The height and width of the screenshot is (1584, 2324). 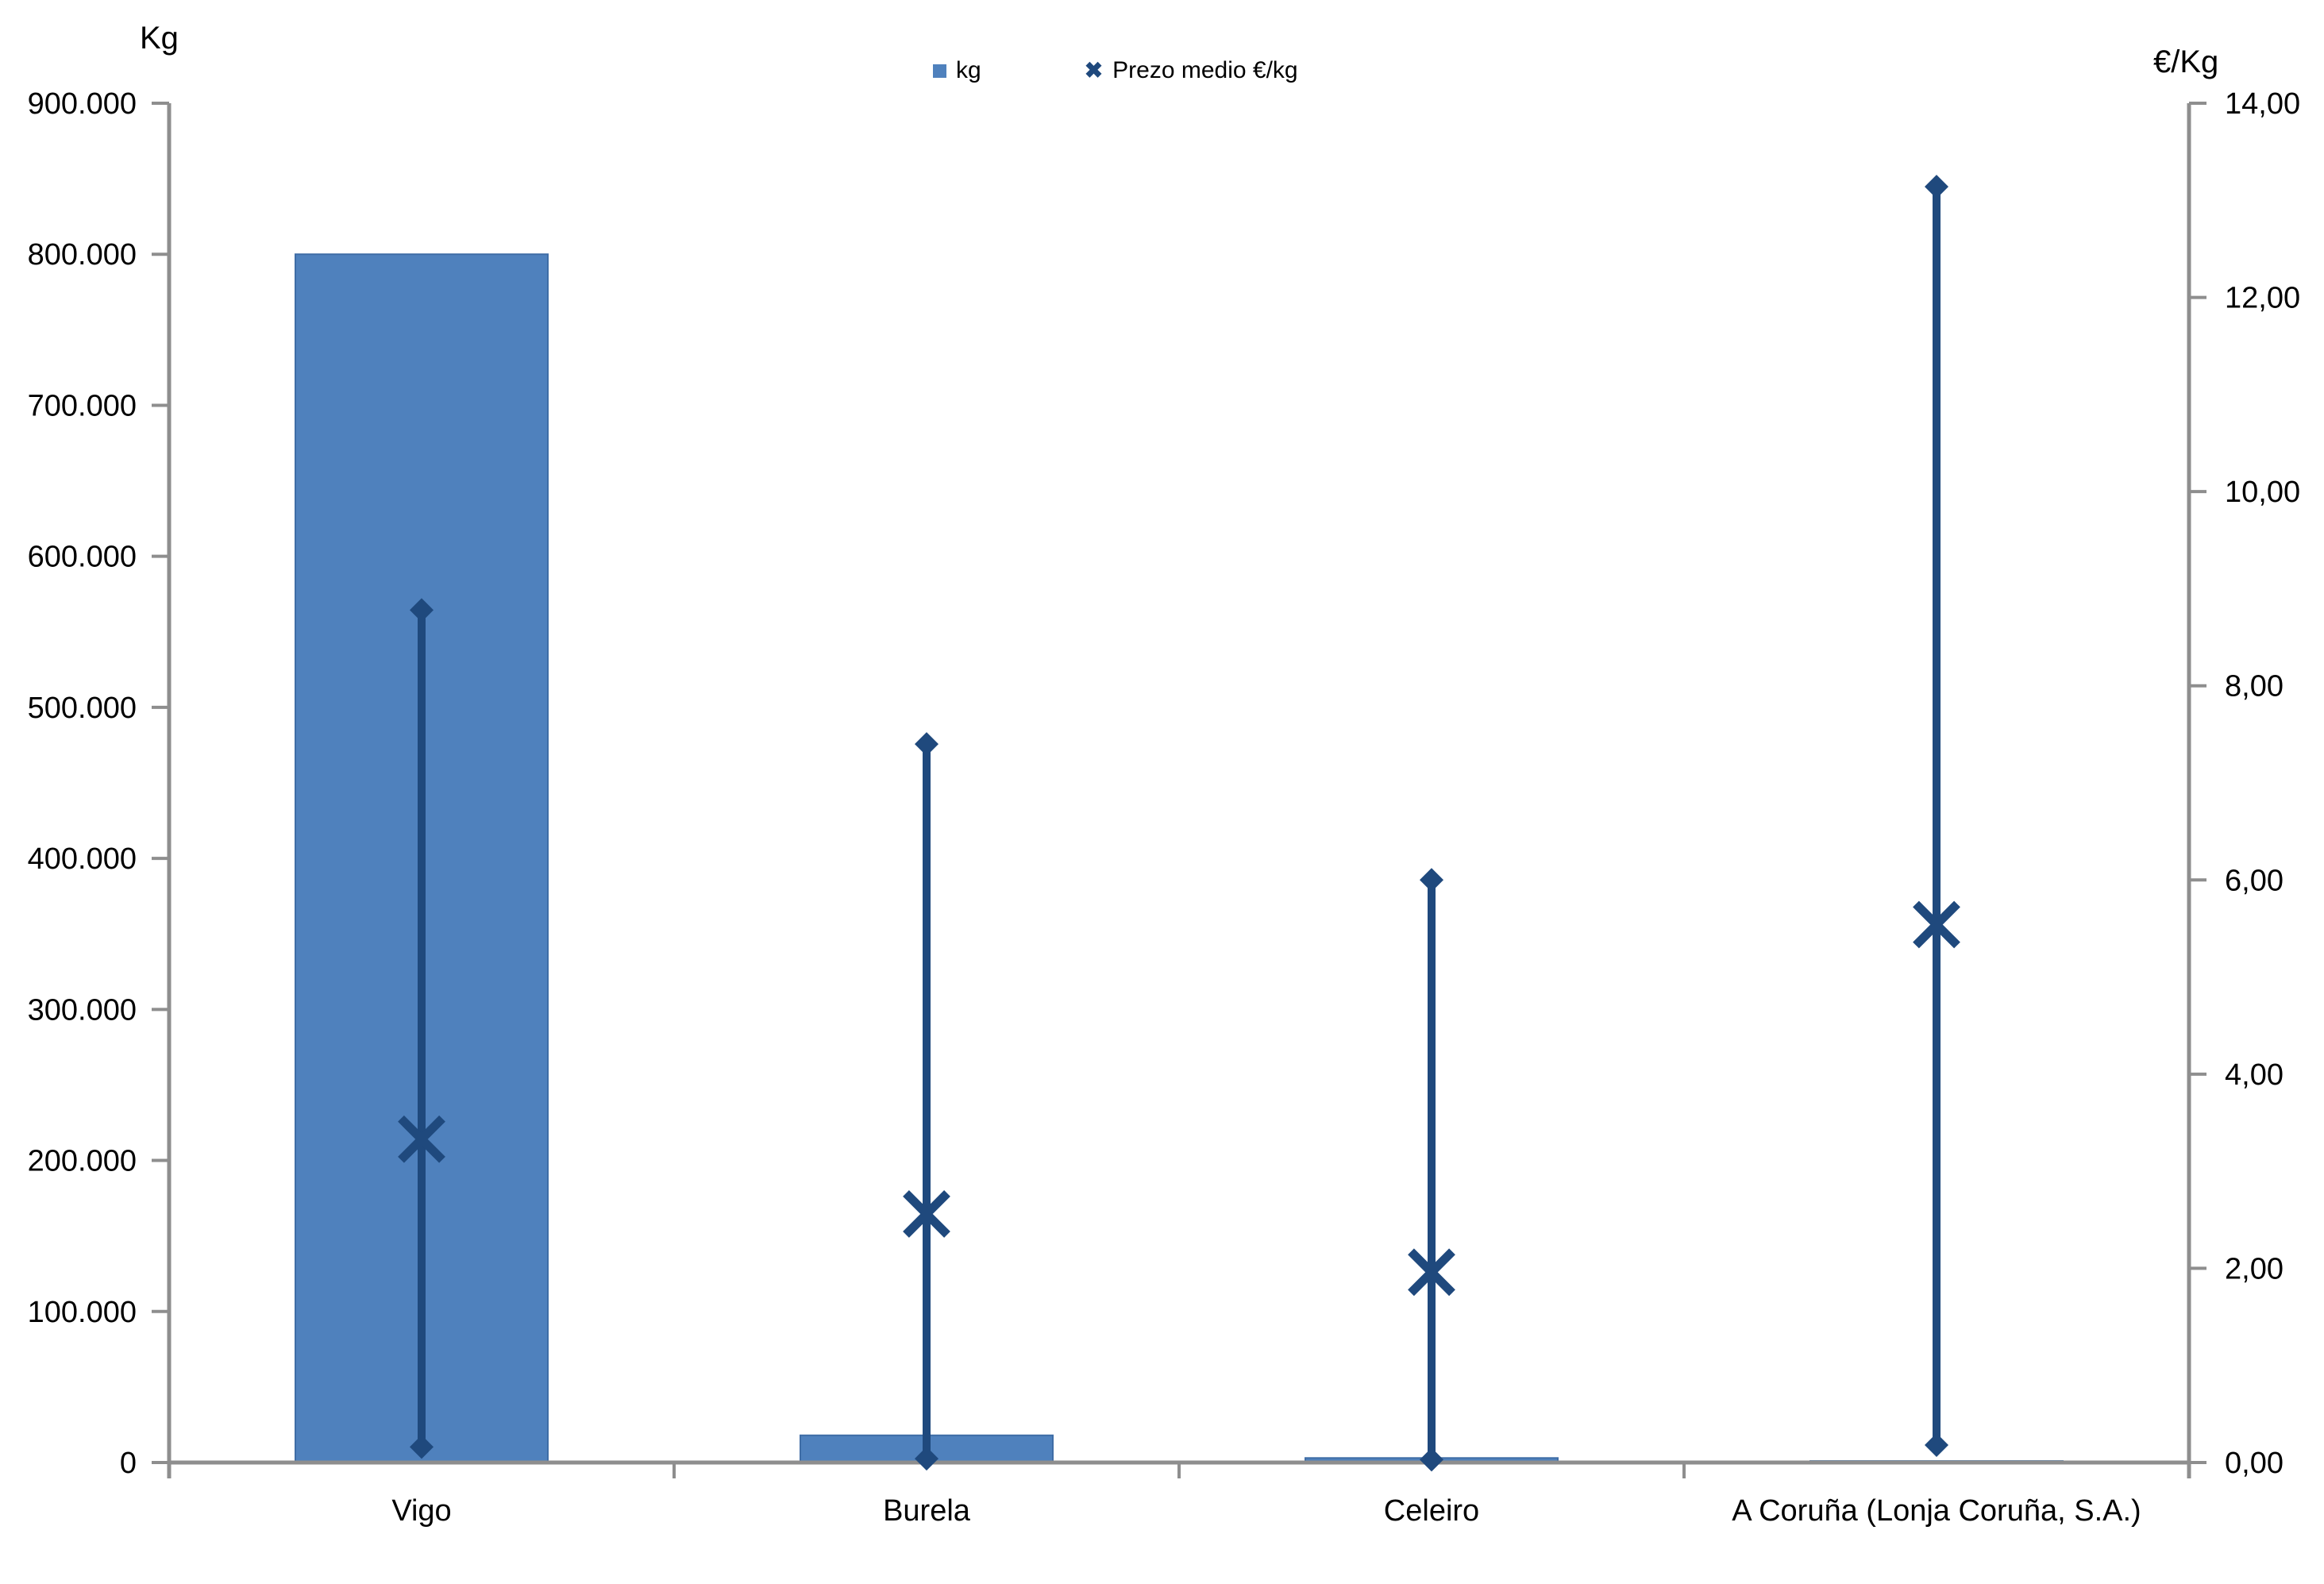 I want to click on left-tick-label: 600.000, so click(x=82, y=557).